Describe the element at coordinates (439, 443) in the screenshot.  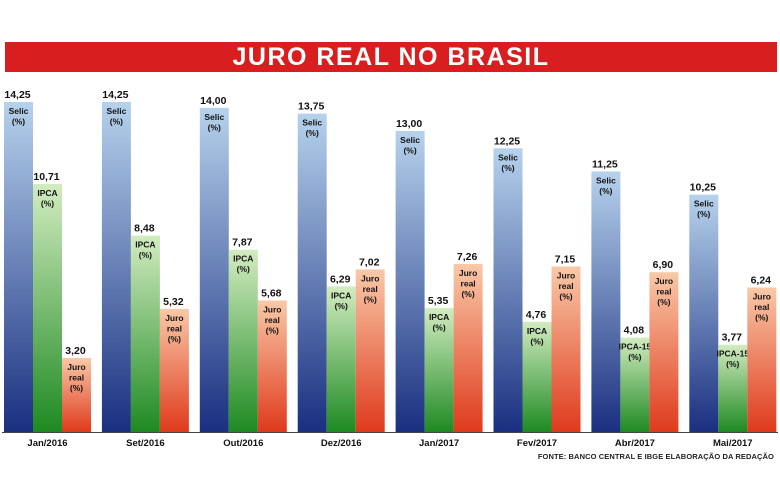
I see `category-label: Jan/2017` at that location.